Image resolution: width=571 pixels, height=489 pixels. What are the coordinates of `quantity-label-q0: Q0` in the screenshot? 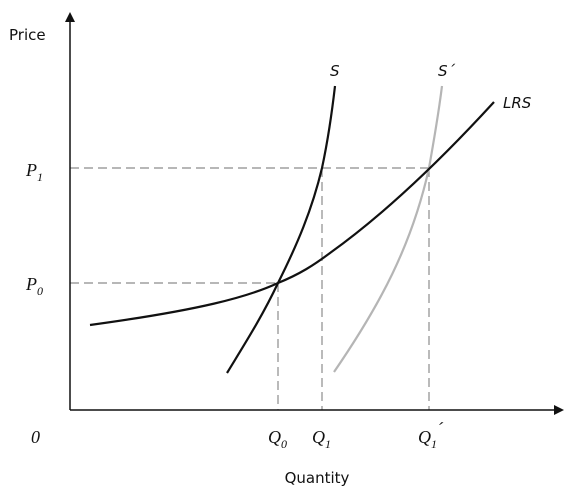 It's located at (277, 439).